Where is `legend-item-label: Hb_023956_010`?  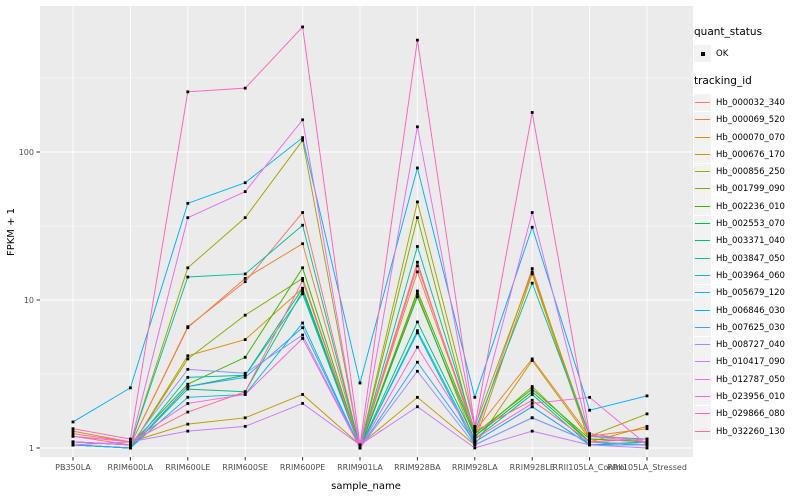 legend-item-label: Hb_023956_010 is located at coordinates (750, 396).